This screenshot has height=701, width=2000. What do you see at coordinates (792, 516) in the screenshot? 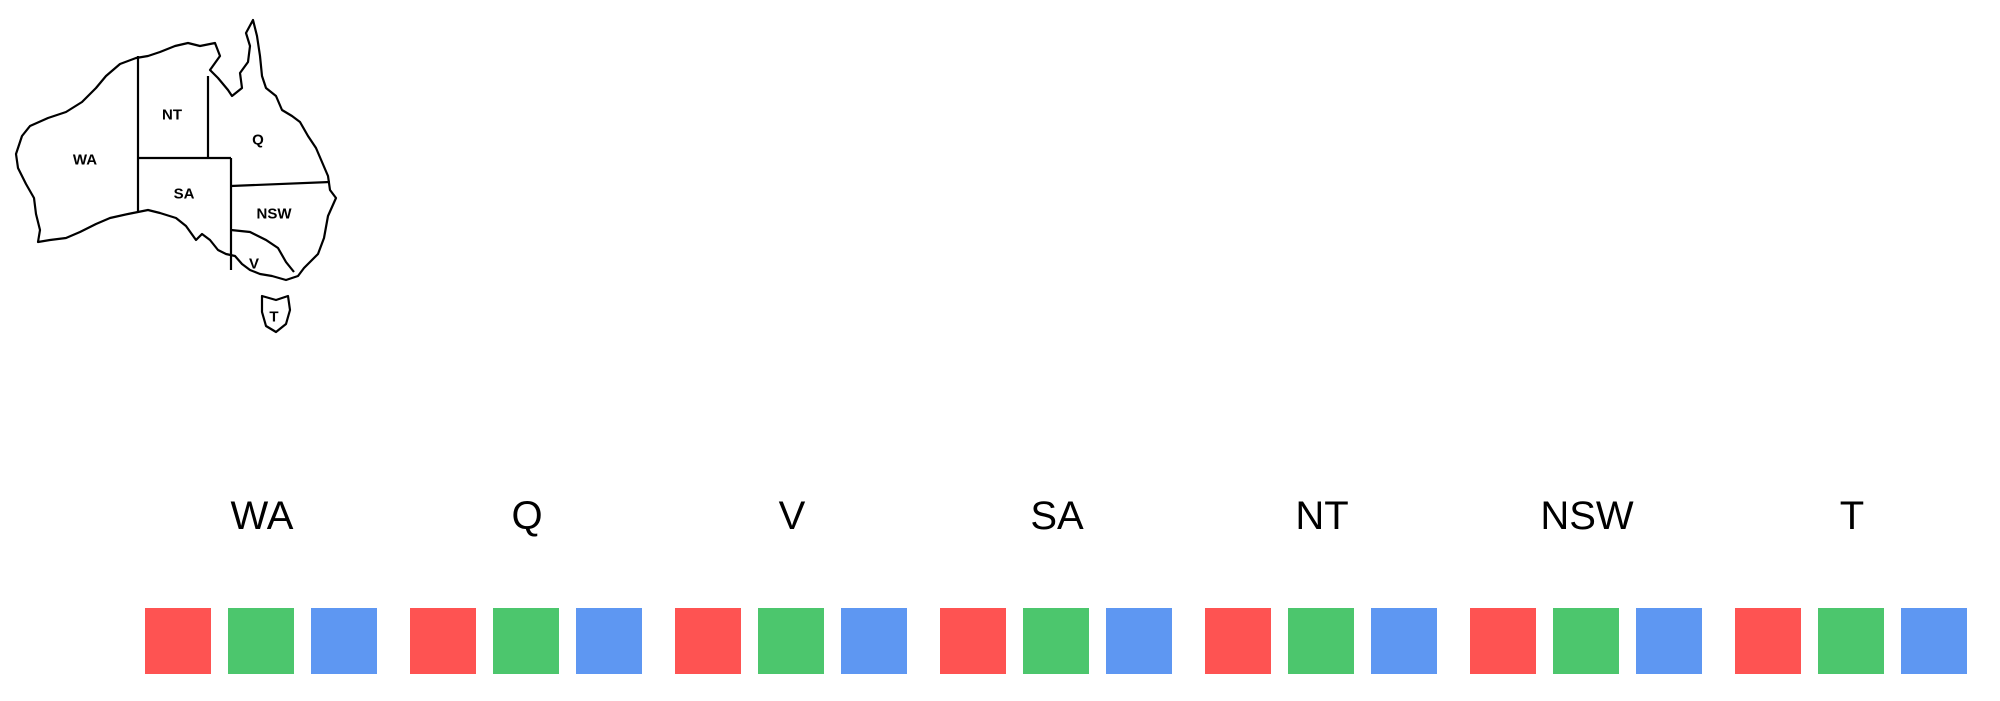
I see `domain-label: V` at bounding box center [792, 516].